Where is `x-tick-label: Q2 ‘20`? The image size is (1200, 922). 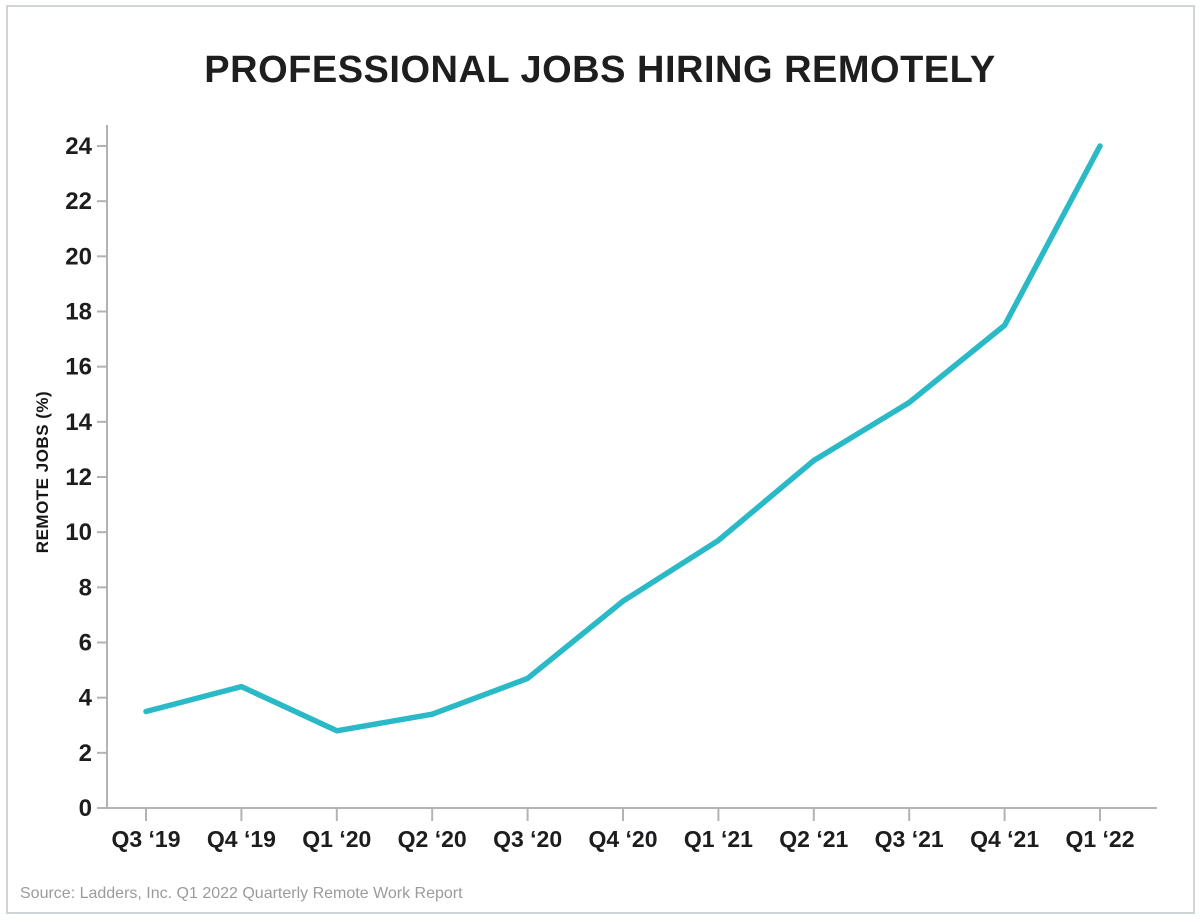 x-tick-label: Q2 ‘20 is located at coordinates (432, 839).